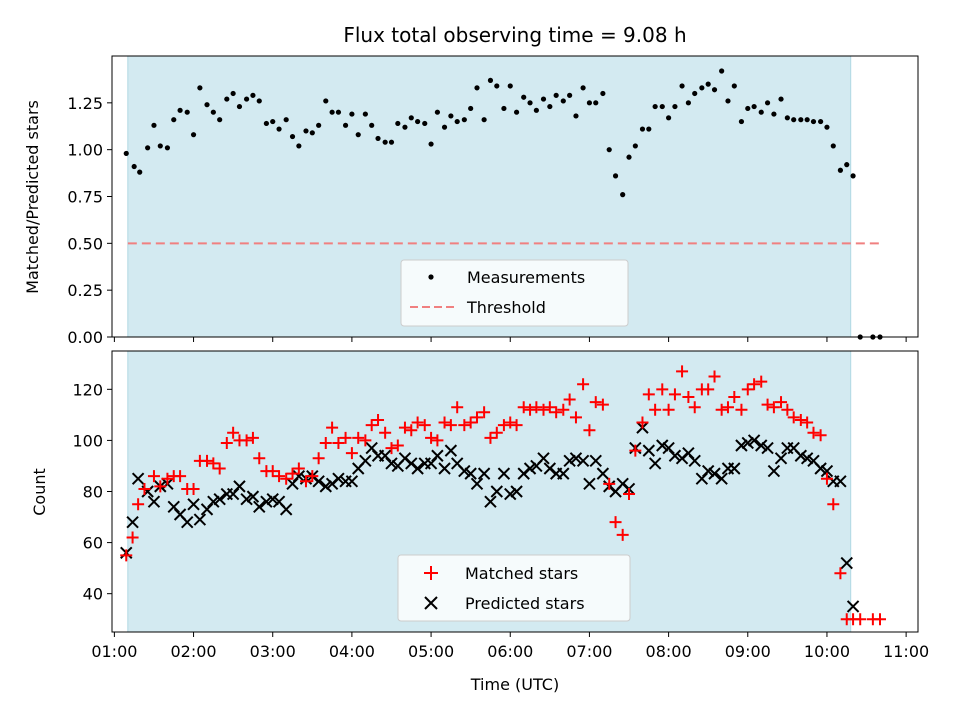 This screenshot has width=960, height=720. Describe the element at coordinates (273, 651) in the screenshot. I see `x-tick-label: 03:00` at that location.